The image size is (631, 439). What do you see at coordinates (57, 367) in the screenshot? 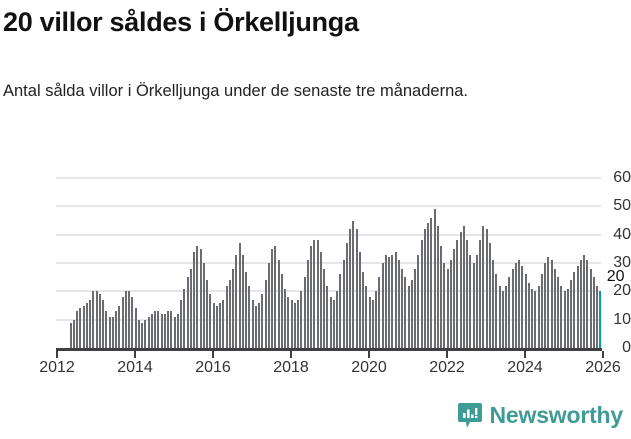
I see `x-tick-label: 2012` at bounding box center [57, 367].